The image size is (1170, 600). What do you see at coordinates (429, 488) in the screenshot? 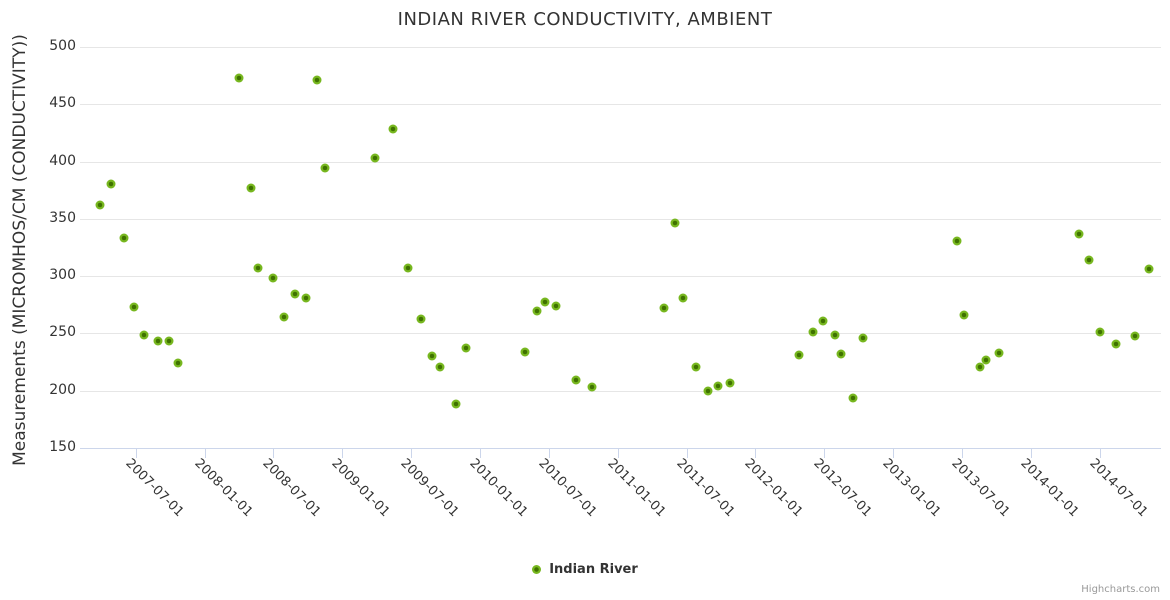
I see `x-axis-label: 2009-07-01` at bounding box center [429, 488].